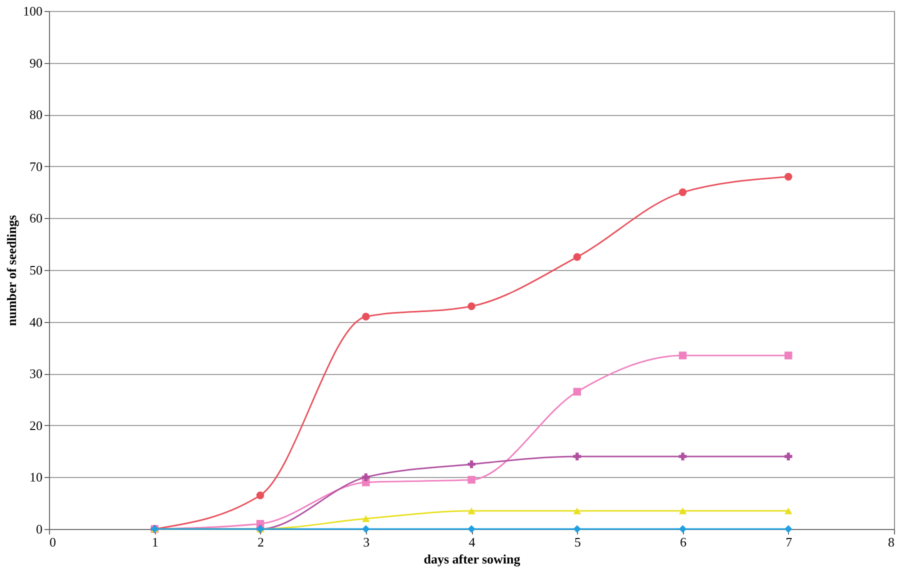  What do you see at coordinates (36, 425) in the screenshot?
I see `y-tick-label: 20` at bounding box center [36, 425].